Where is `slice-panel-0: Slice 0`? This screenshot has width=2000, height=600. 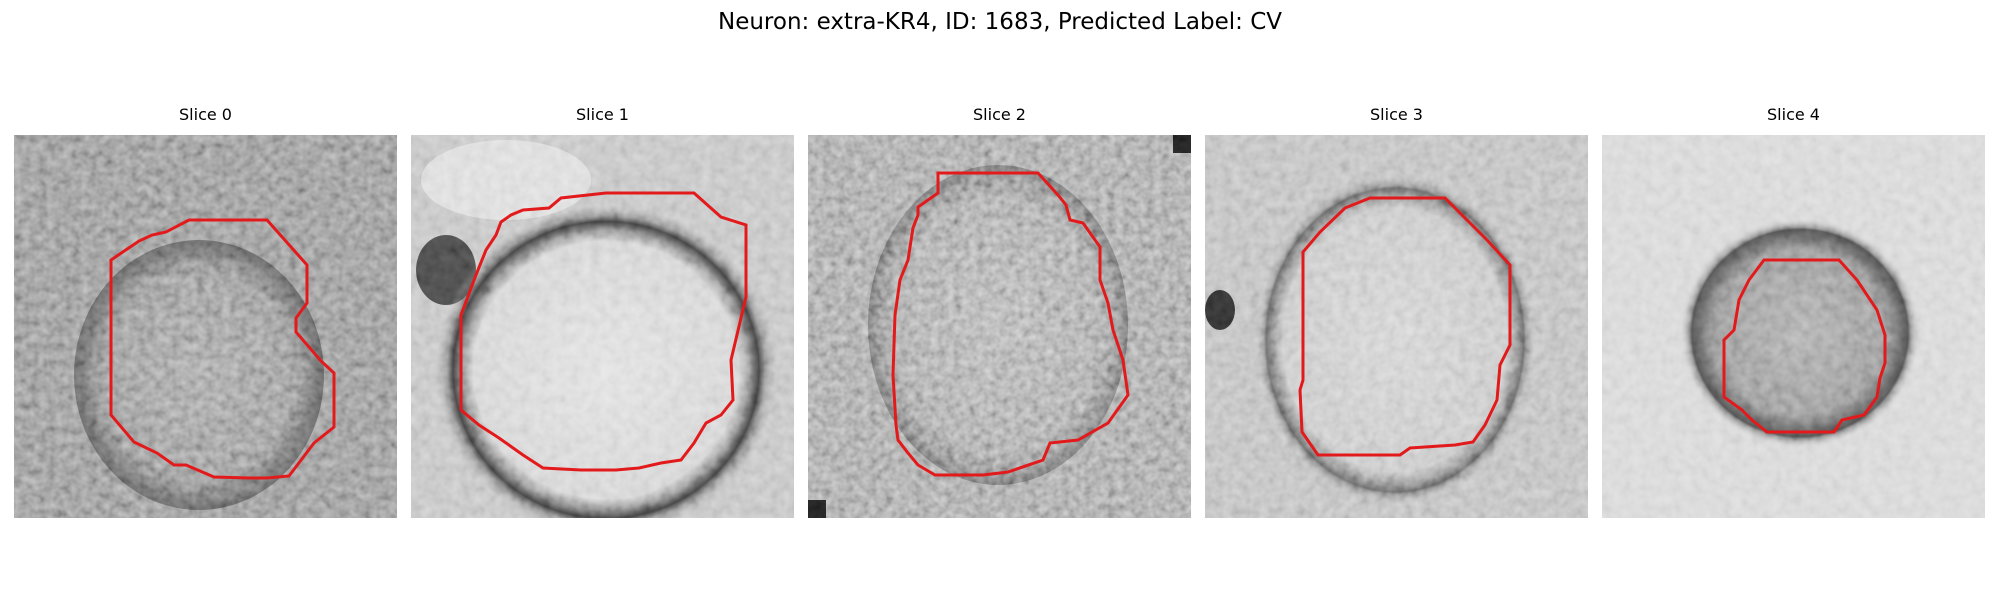
slice-panel-0: Slice 0 is located at coordinates (205, 319).